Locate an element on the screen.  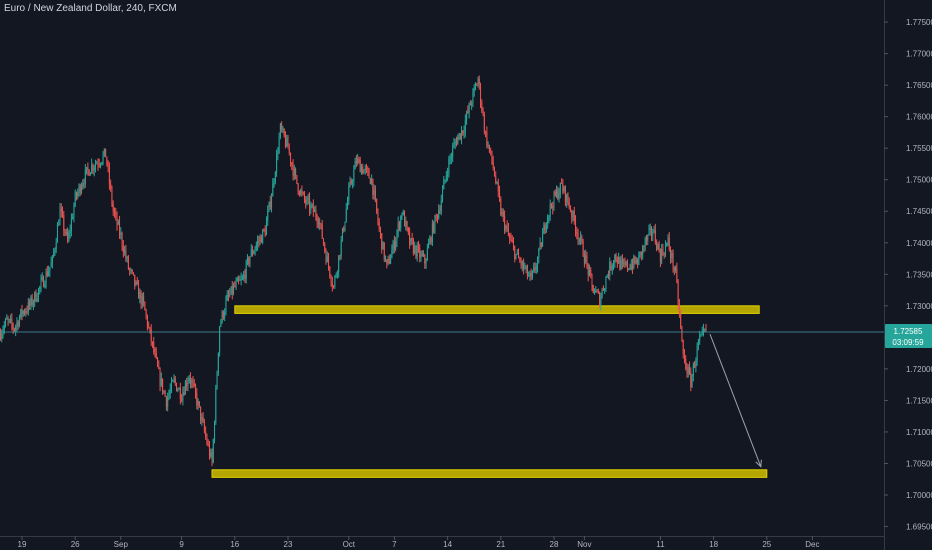
resistance-zone is located at coordinates (497, 309).